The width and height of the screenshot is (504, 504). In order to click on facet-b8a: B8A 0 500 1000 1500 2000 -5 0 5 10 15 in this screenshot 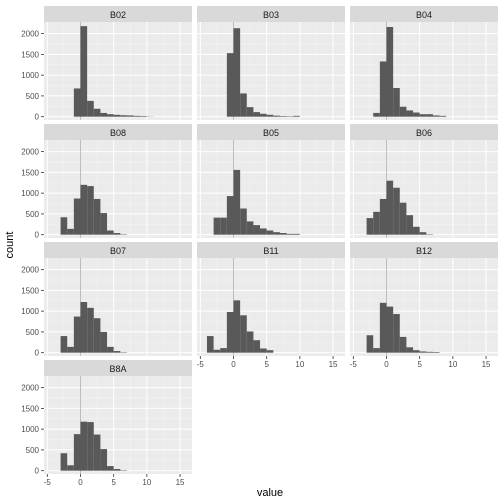, I will do `click(106, 423)`.